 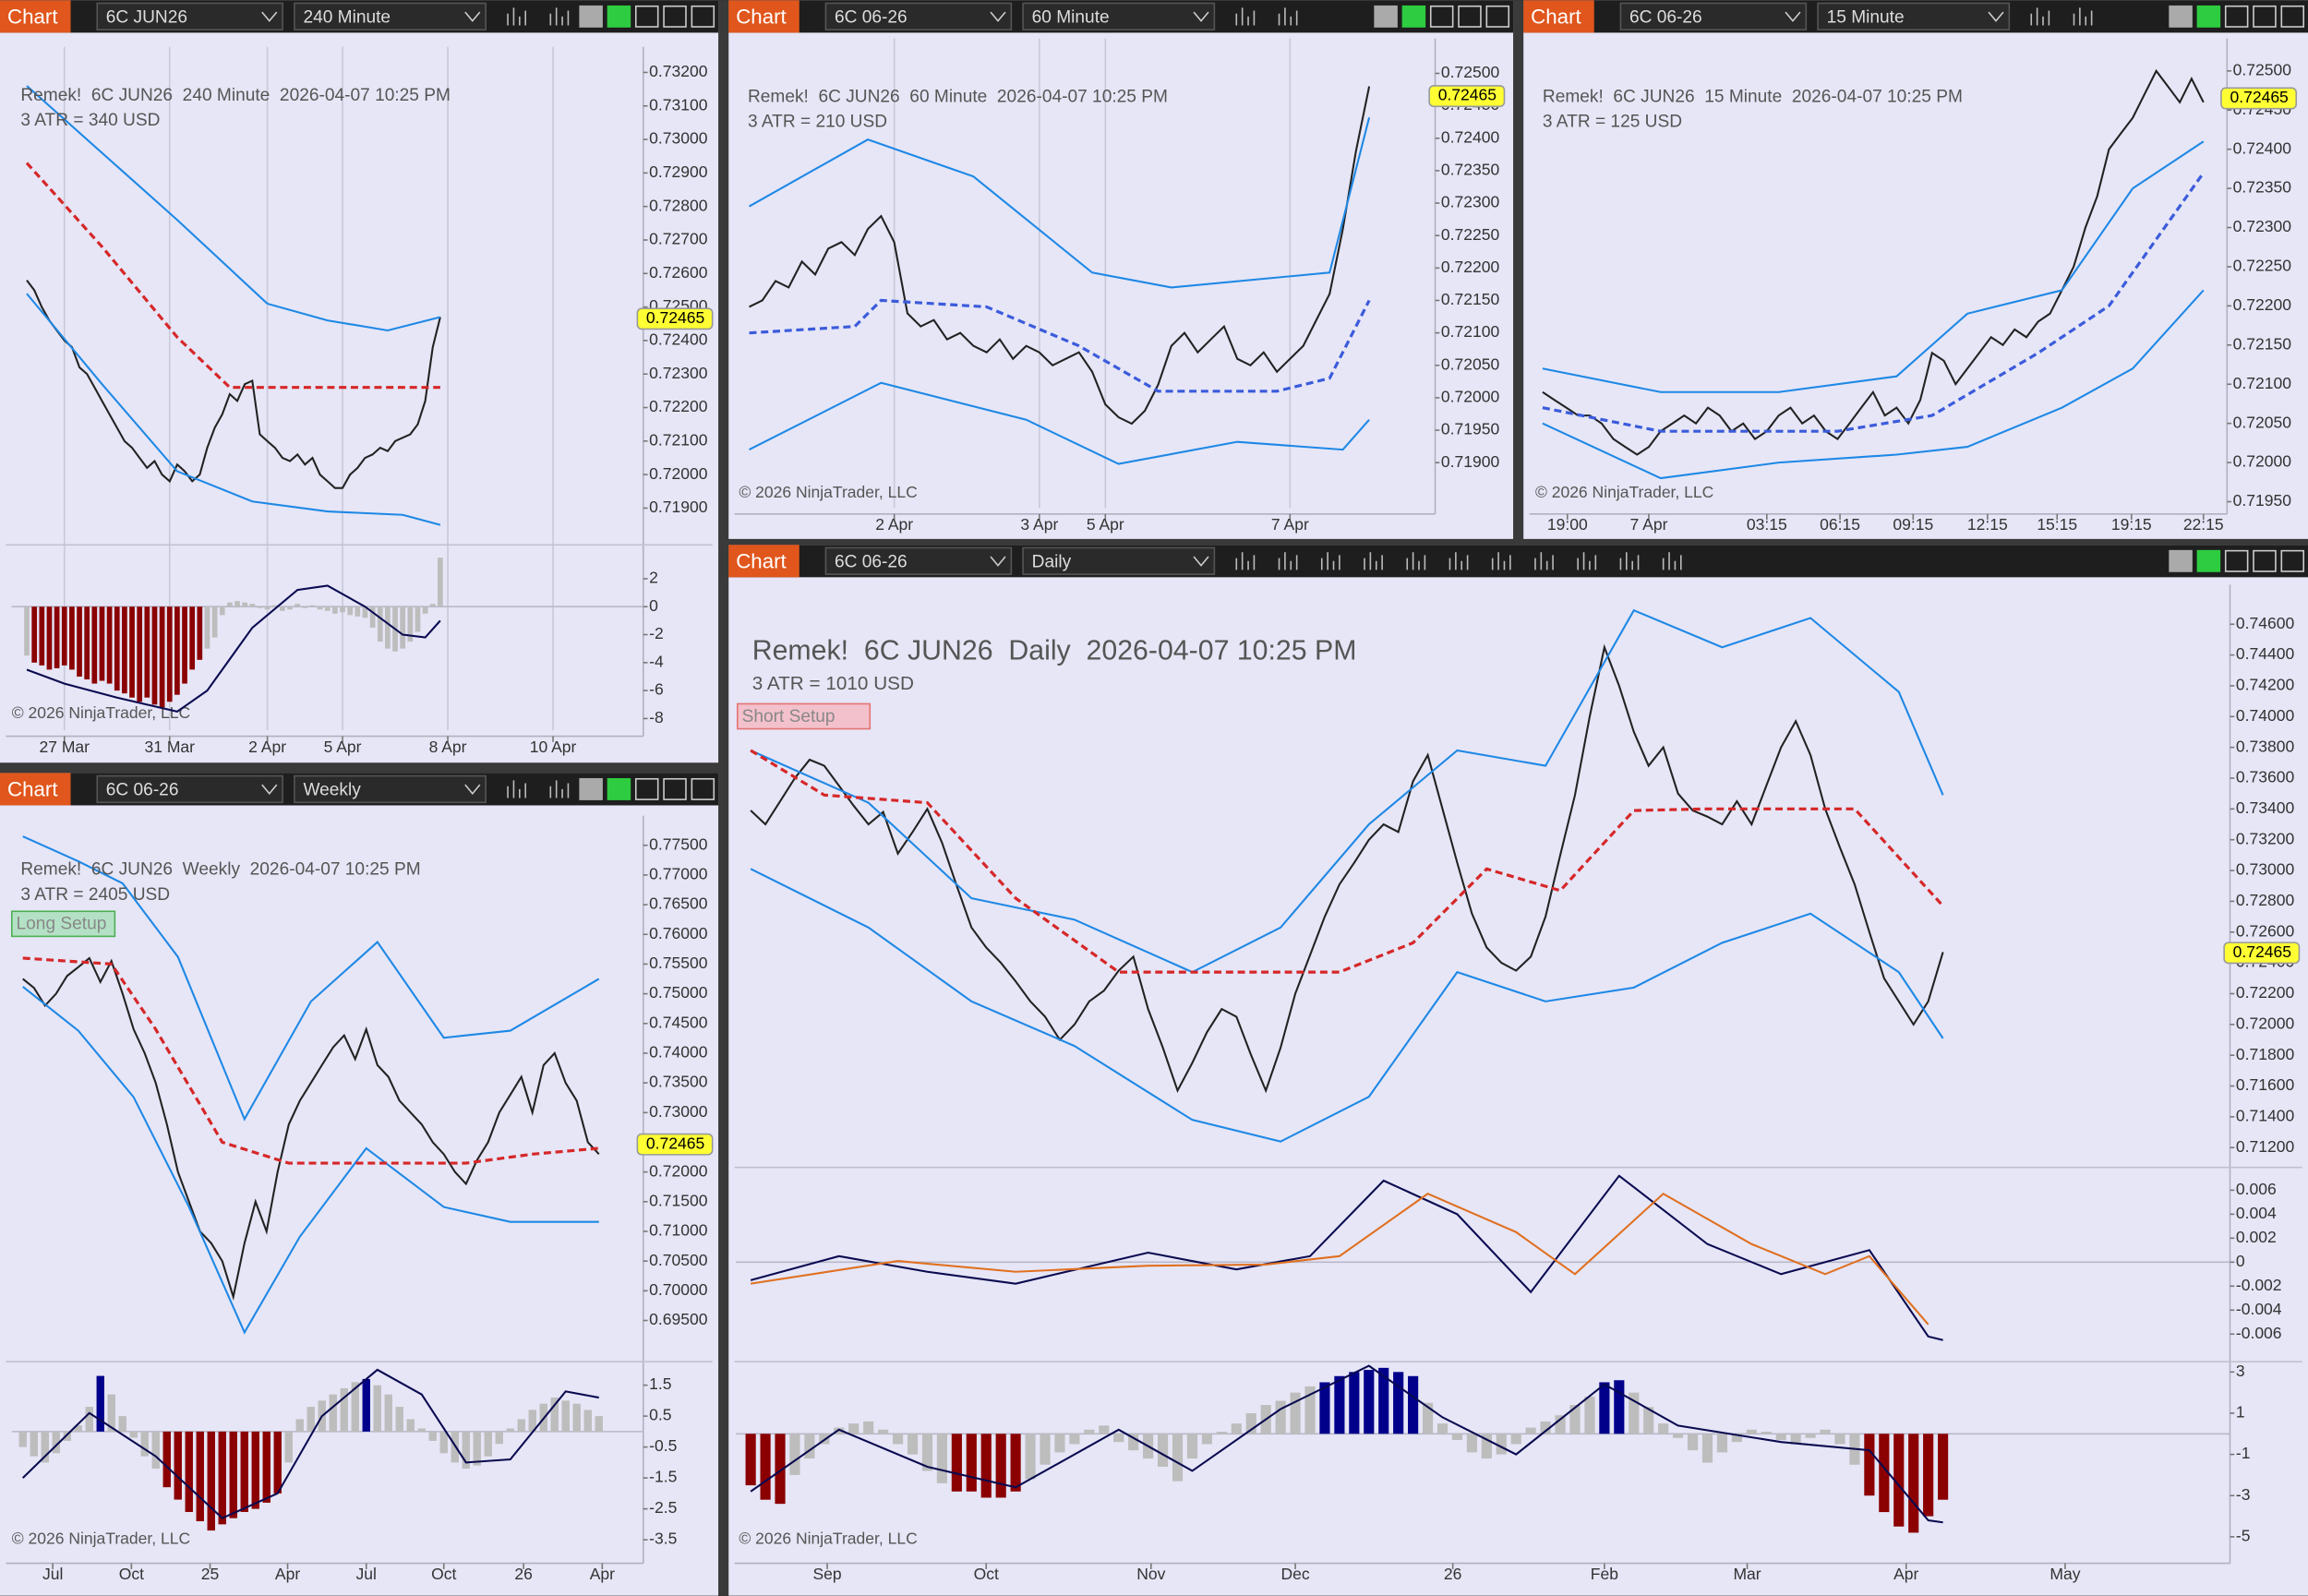 What do you see at coordinates (1987, 524) in the screenshot?
I see `x-tick-label: 12:15` at bounding box center [1987, 524].